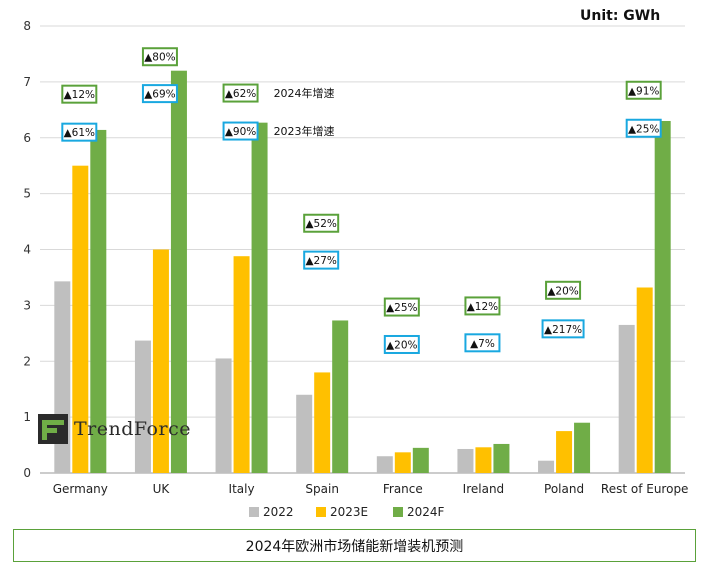  I want to click on growth-2024-label-italy-box, so click(240, 93).